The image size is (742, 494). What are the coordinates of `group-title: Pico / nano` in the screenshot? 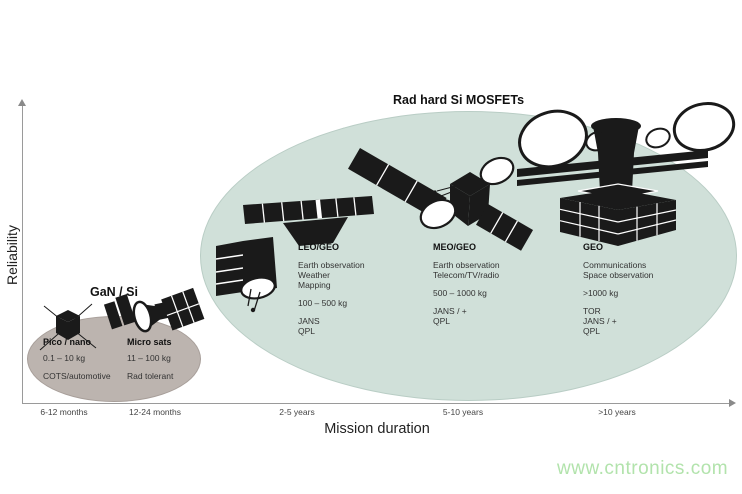 It's located at (67, 342).